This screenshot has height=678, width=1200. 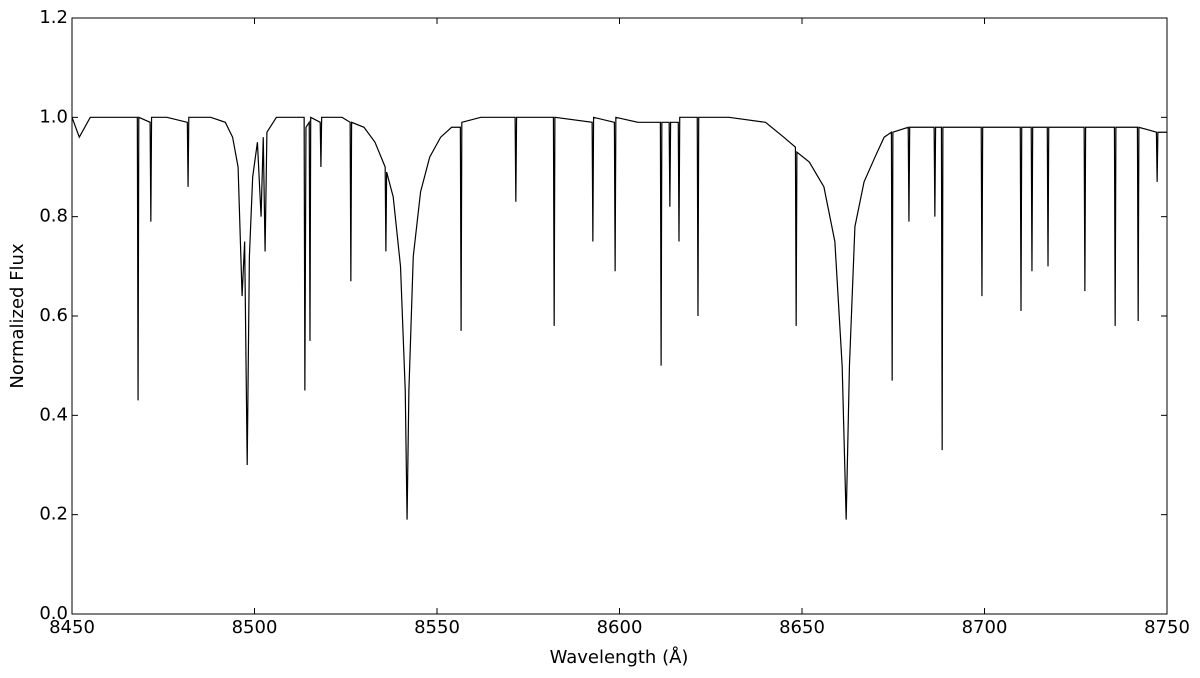 What do you see at coordinates (72, 627) in the screenshot?
I see `x-tick-label: 8450` at bounding box center [72, 627].